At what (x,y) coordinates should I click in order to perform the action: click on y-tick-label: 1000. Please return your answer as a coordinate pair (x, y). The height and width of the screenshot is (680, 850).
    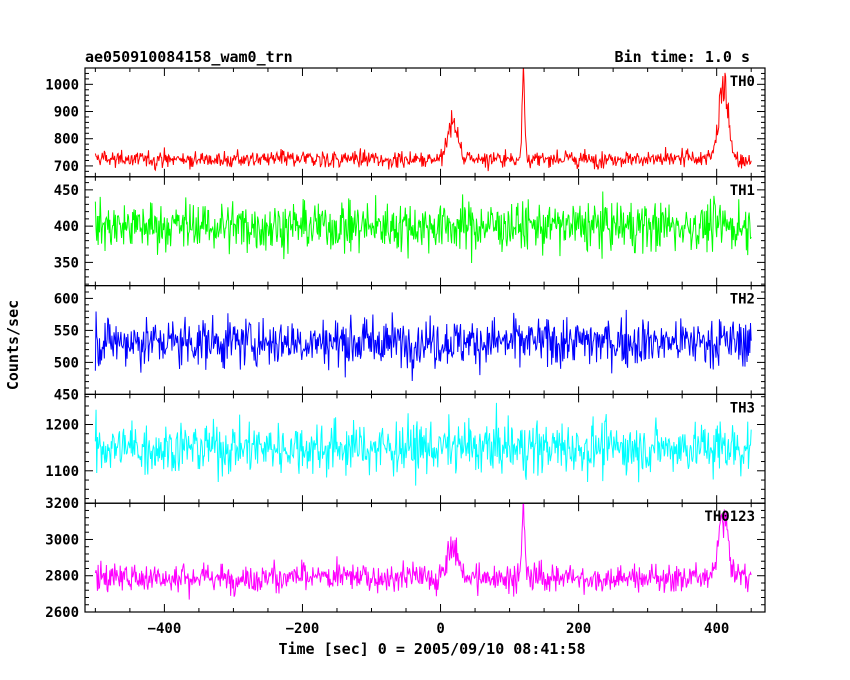
    Looking at the image, I should click on (62, 85).